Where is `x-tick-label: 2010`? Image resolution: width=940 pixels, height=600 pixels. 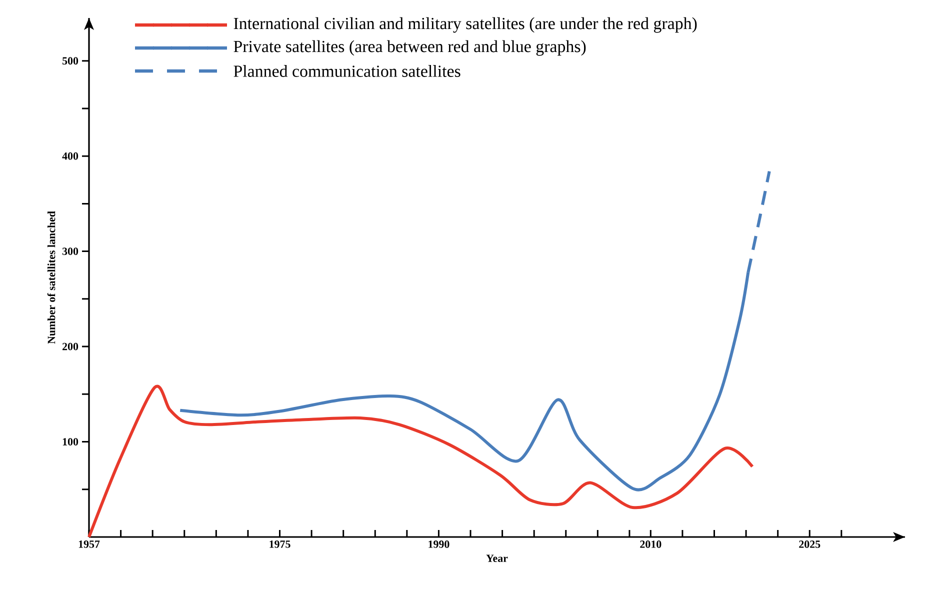
x-tick-label: 2010 is located at coordinates (651, 544).